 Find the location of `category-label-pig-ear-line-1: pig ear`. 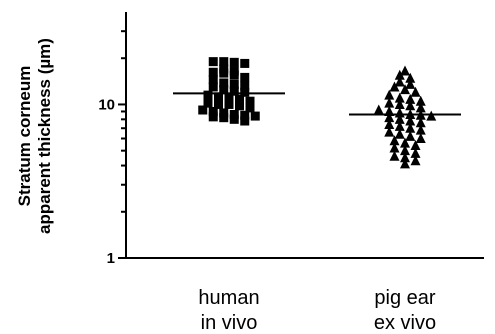

category-label-pig-ear-line-1: pig ear is located at coordinates (404, 298).